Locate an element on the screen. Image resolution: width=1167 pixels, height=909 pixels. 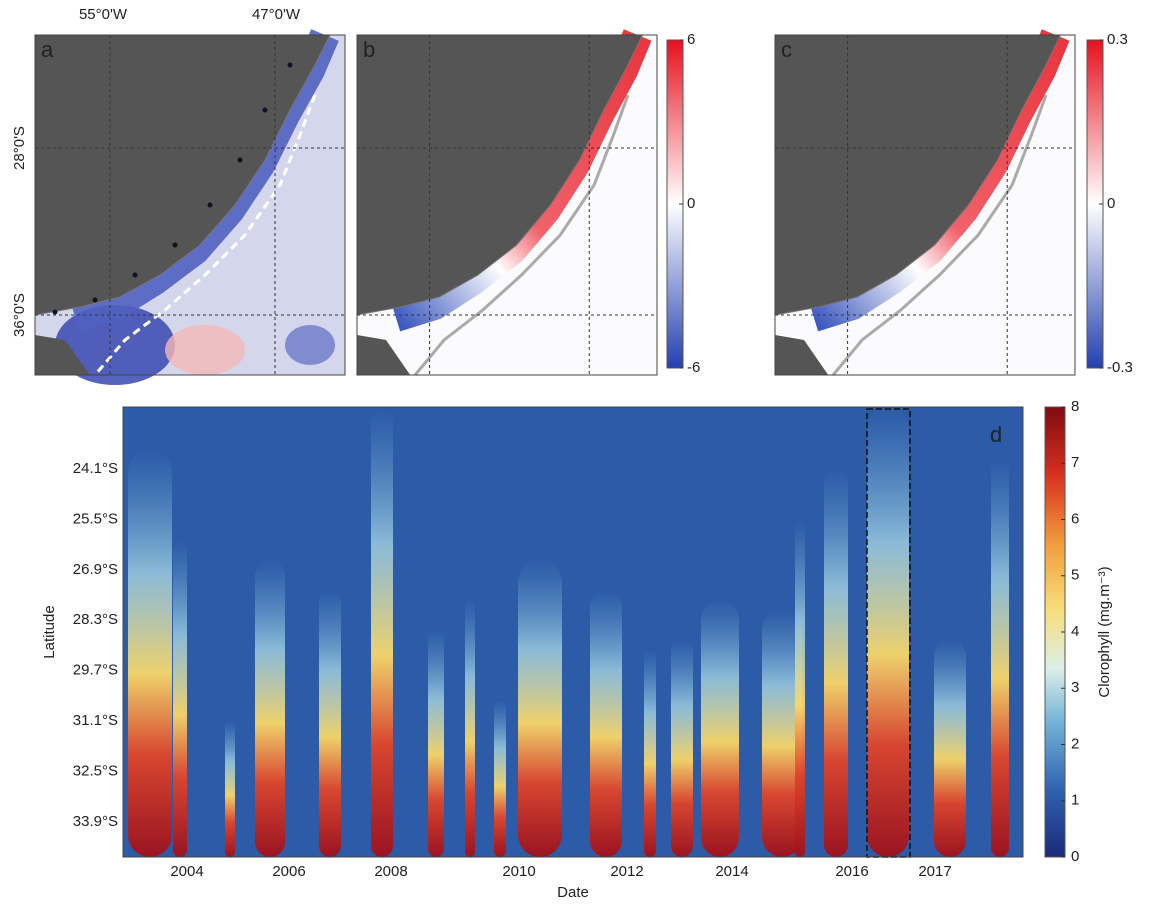
x-axis-label: Date is located at coordinates (573, 892).